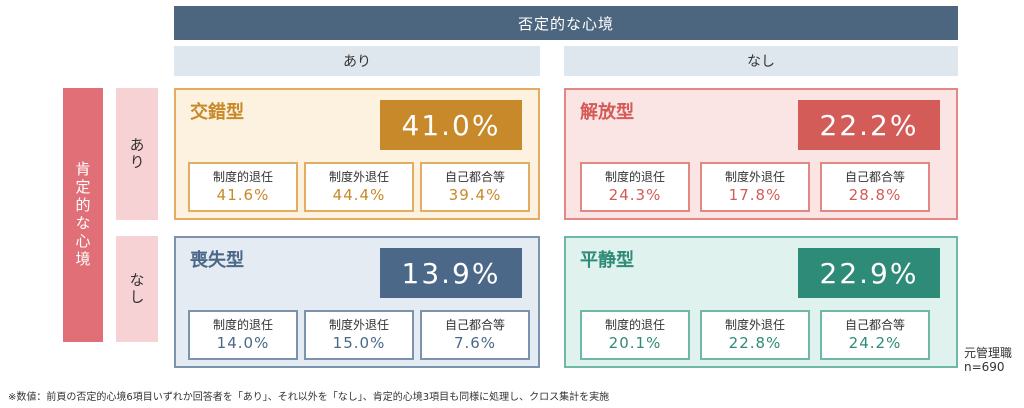 Image resolution: width=1024 pixels, height=408 pixels. Describe the element at coordinates (869, 273) in the screenshot. I see `card-total-pct: 22.9%` at that location.